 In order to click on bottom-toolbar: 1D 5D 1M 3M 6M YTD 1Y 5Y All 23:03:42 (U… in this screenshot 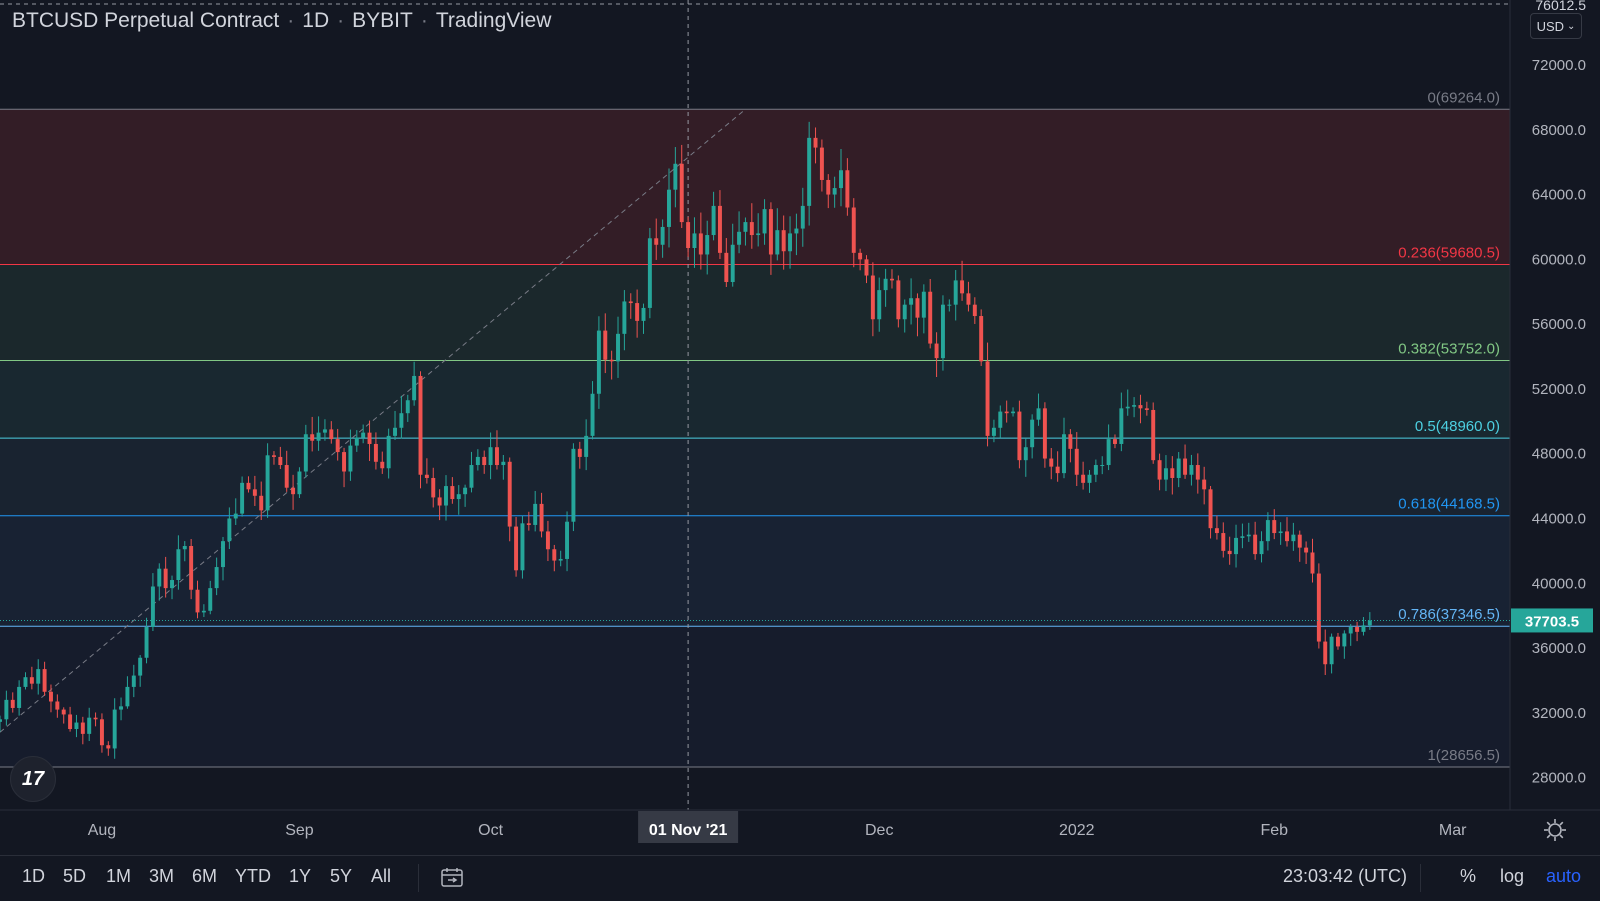, I will do `click(800, 878)`.